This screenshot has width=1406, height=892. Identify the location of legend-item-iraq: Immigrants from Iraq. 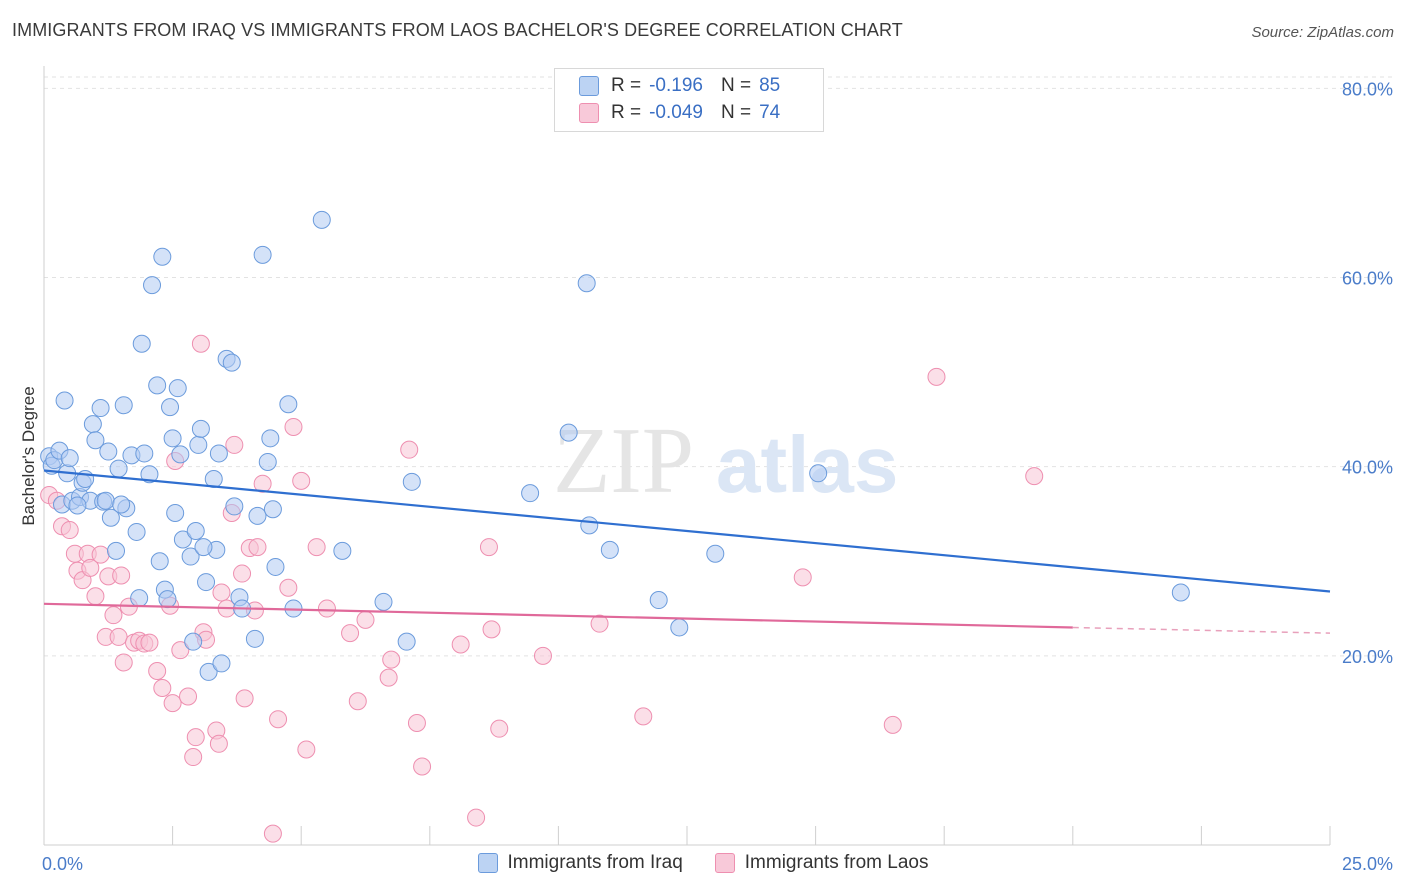
(580, 863).